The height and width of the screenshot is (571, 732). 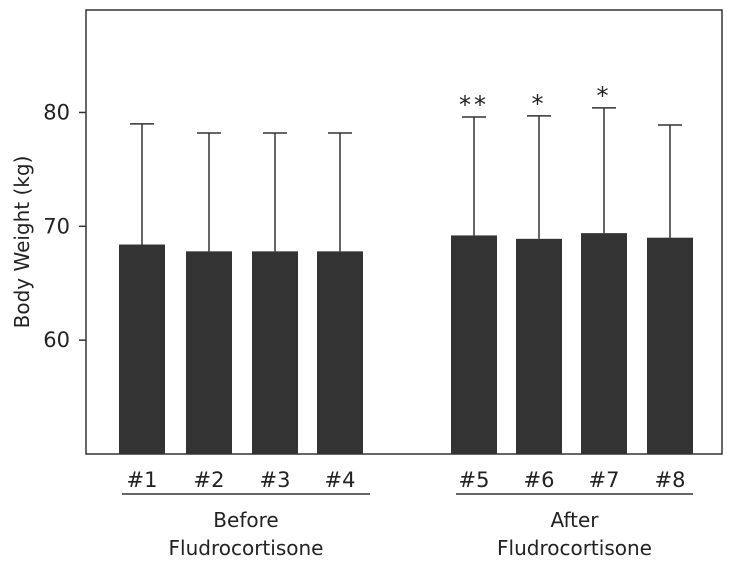 What do you see at coordinates (539, 480) in the screenshot?
I see `x-tick-label: #6` at bounding box center [539, 480].